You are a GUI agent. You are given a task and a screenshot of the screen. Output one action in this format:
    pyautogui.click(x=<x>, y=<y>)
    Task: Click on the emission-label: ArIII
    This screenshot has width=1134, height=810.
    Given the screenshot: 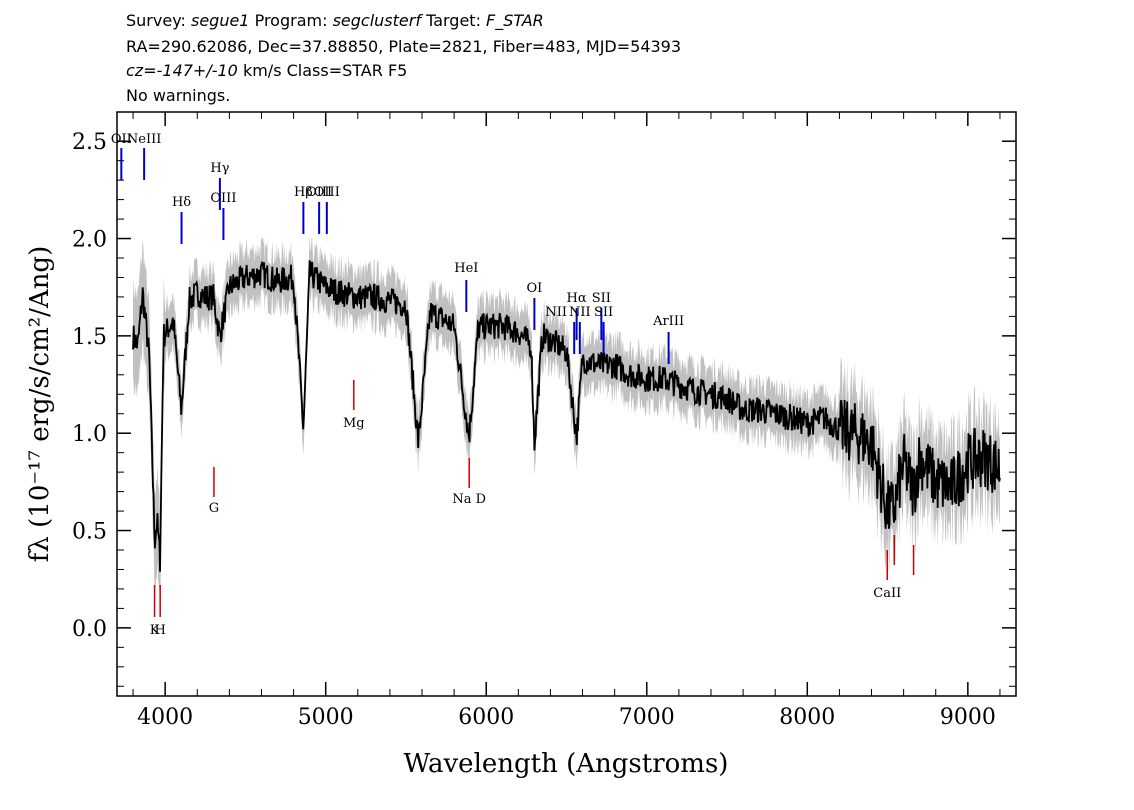 What is the action you would take?
    pyautogui.click(x=668, y=321)
    